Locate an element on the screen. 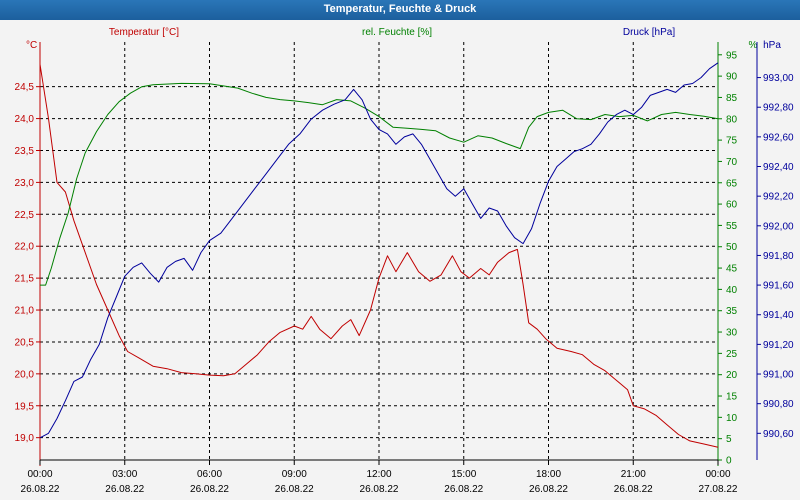 This screenshot has height=500, width=800. temperature-tick-label: 21,0 is located at coordinates (25, 311).